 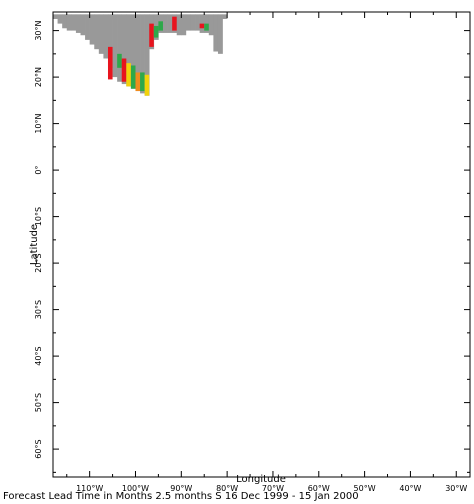 What do you see at coordinates (456, 488) in the screenshot?
I see `x-tick-label: 30°W` at bounding box center [456, 488].